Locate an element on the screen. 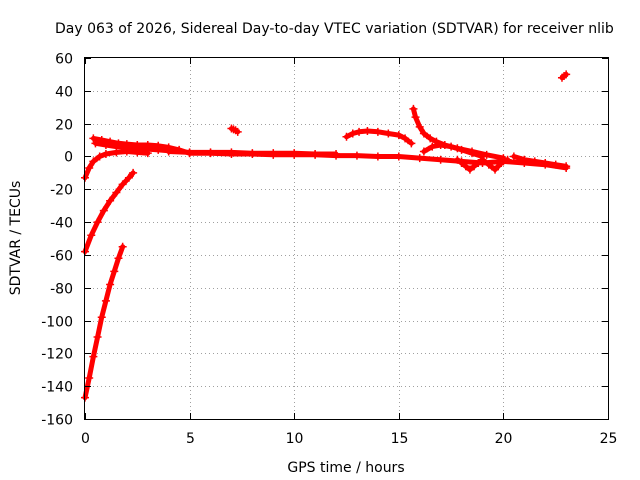 This screenshot has width=640, height=480. x-tick-label: 0 is located at coordinates (85, 439).